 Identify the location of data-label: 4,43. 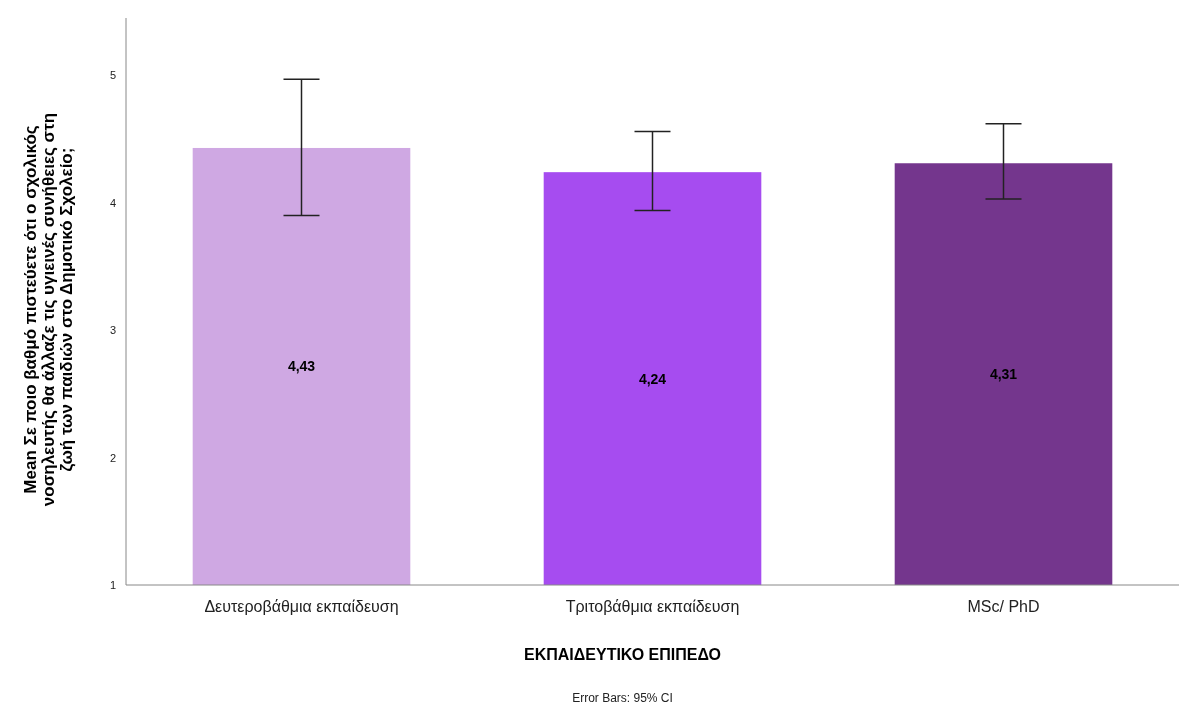
(301, 366).